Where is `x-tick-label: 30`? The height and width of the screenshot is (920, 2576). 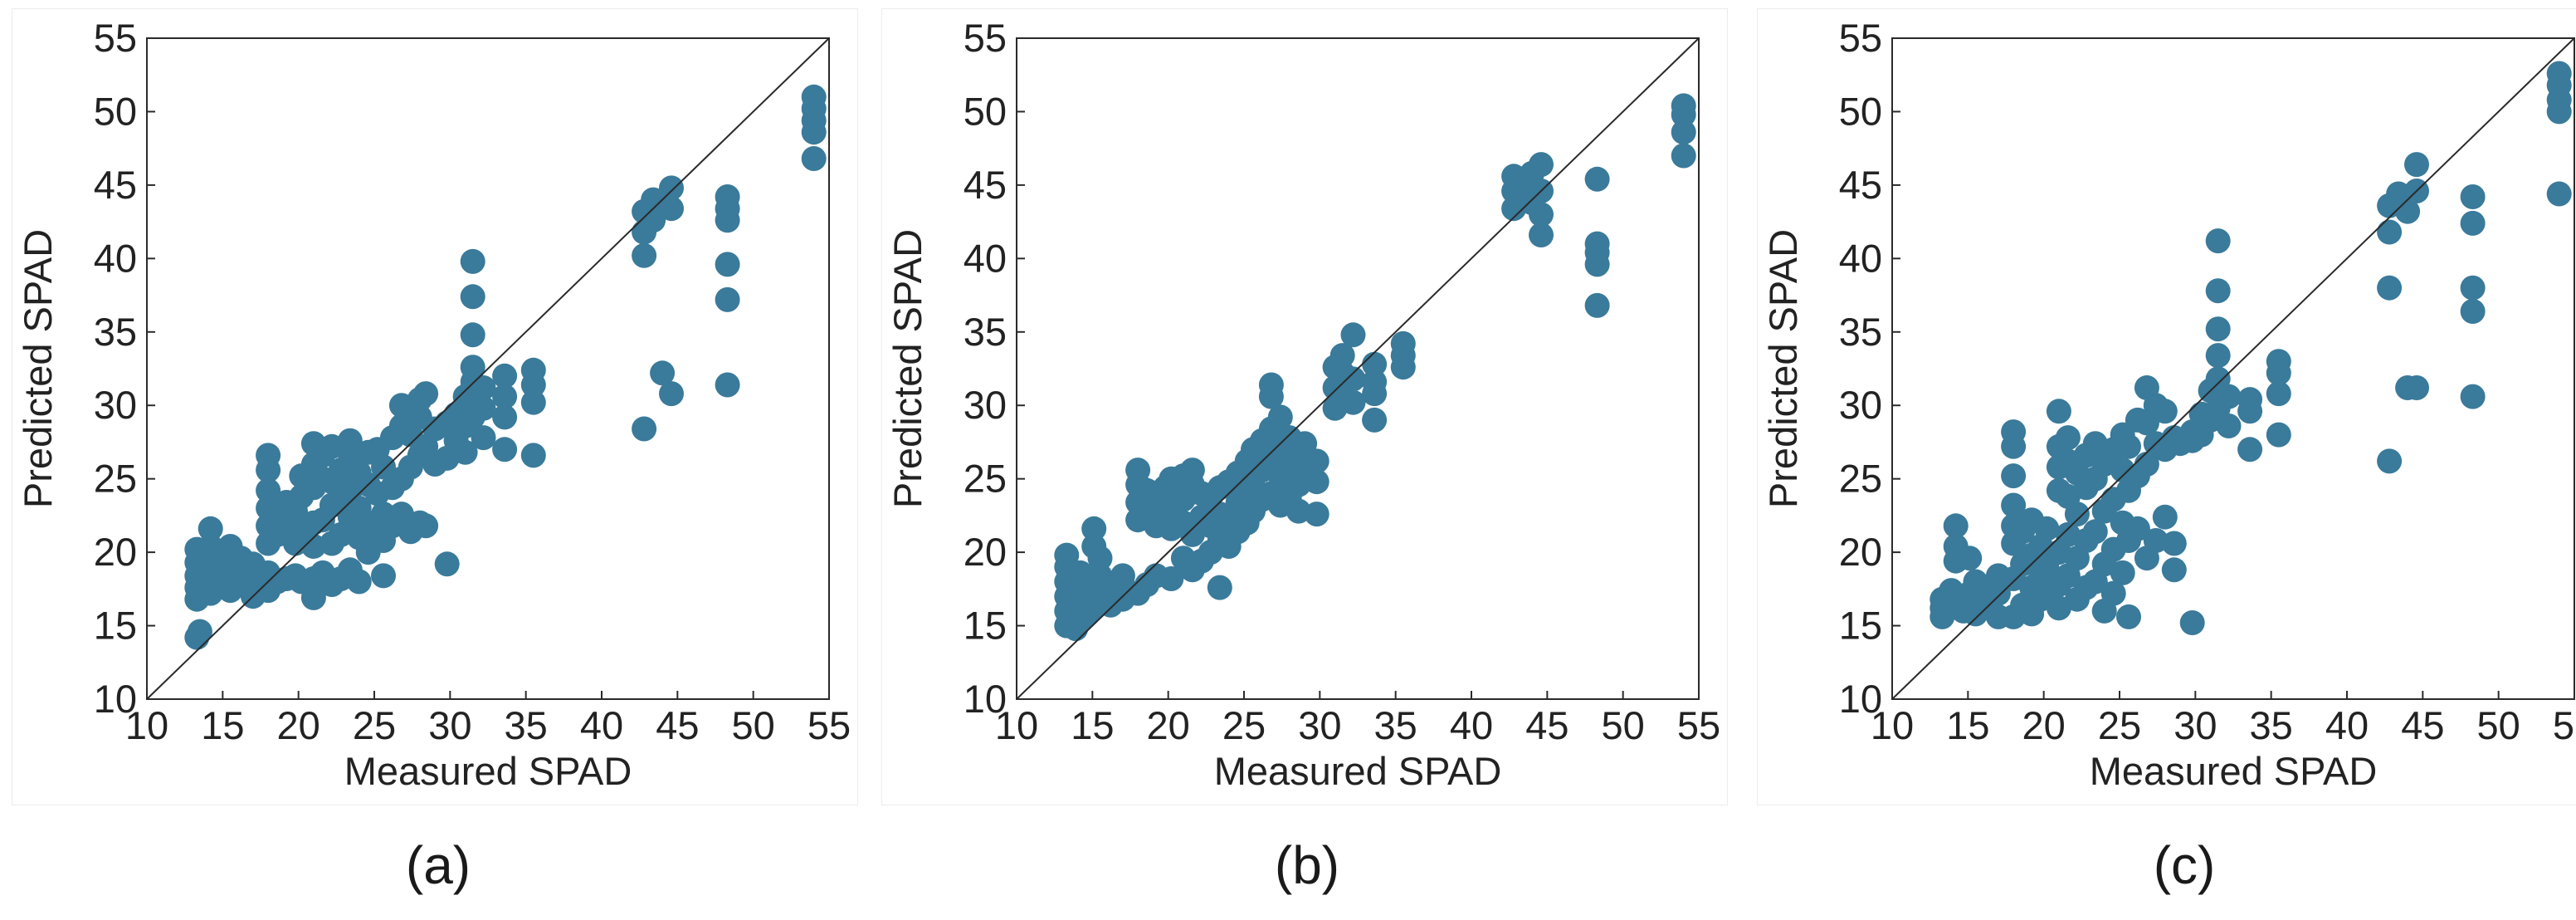
x-tick-label: 30 is located at coordinates (1320, 725).